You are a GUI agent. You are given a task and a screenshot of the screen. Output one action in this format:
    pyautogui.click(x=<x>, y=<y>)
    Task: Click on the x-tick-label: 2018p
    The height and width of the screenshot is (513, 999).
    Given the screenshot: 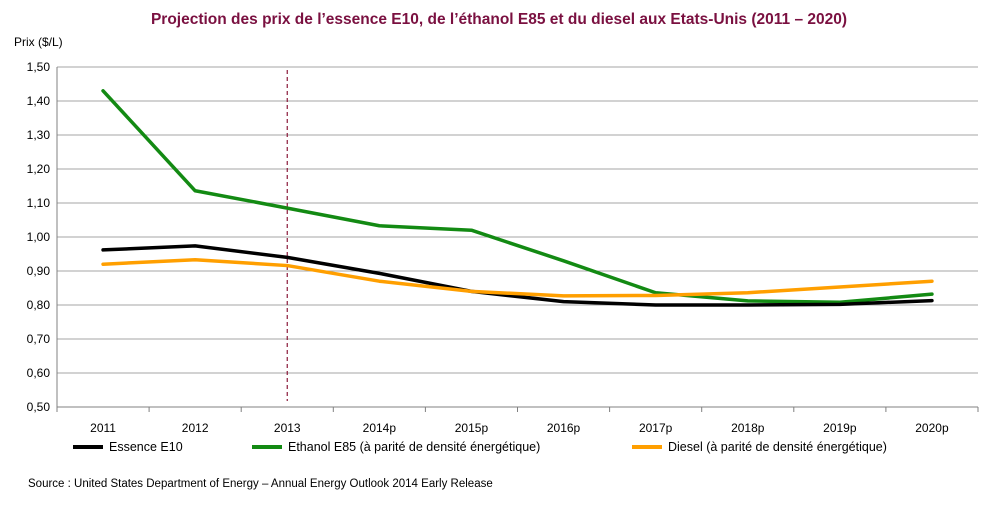 What is the action you would take?
    pyautogui.click(x=748, y=428)
    